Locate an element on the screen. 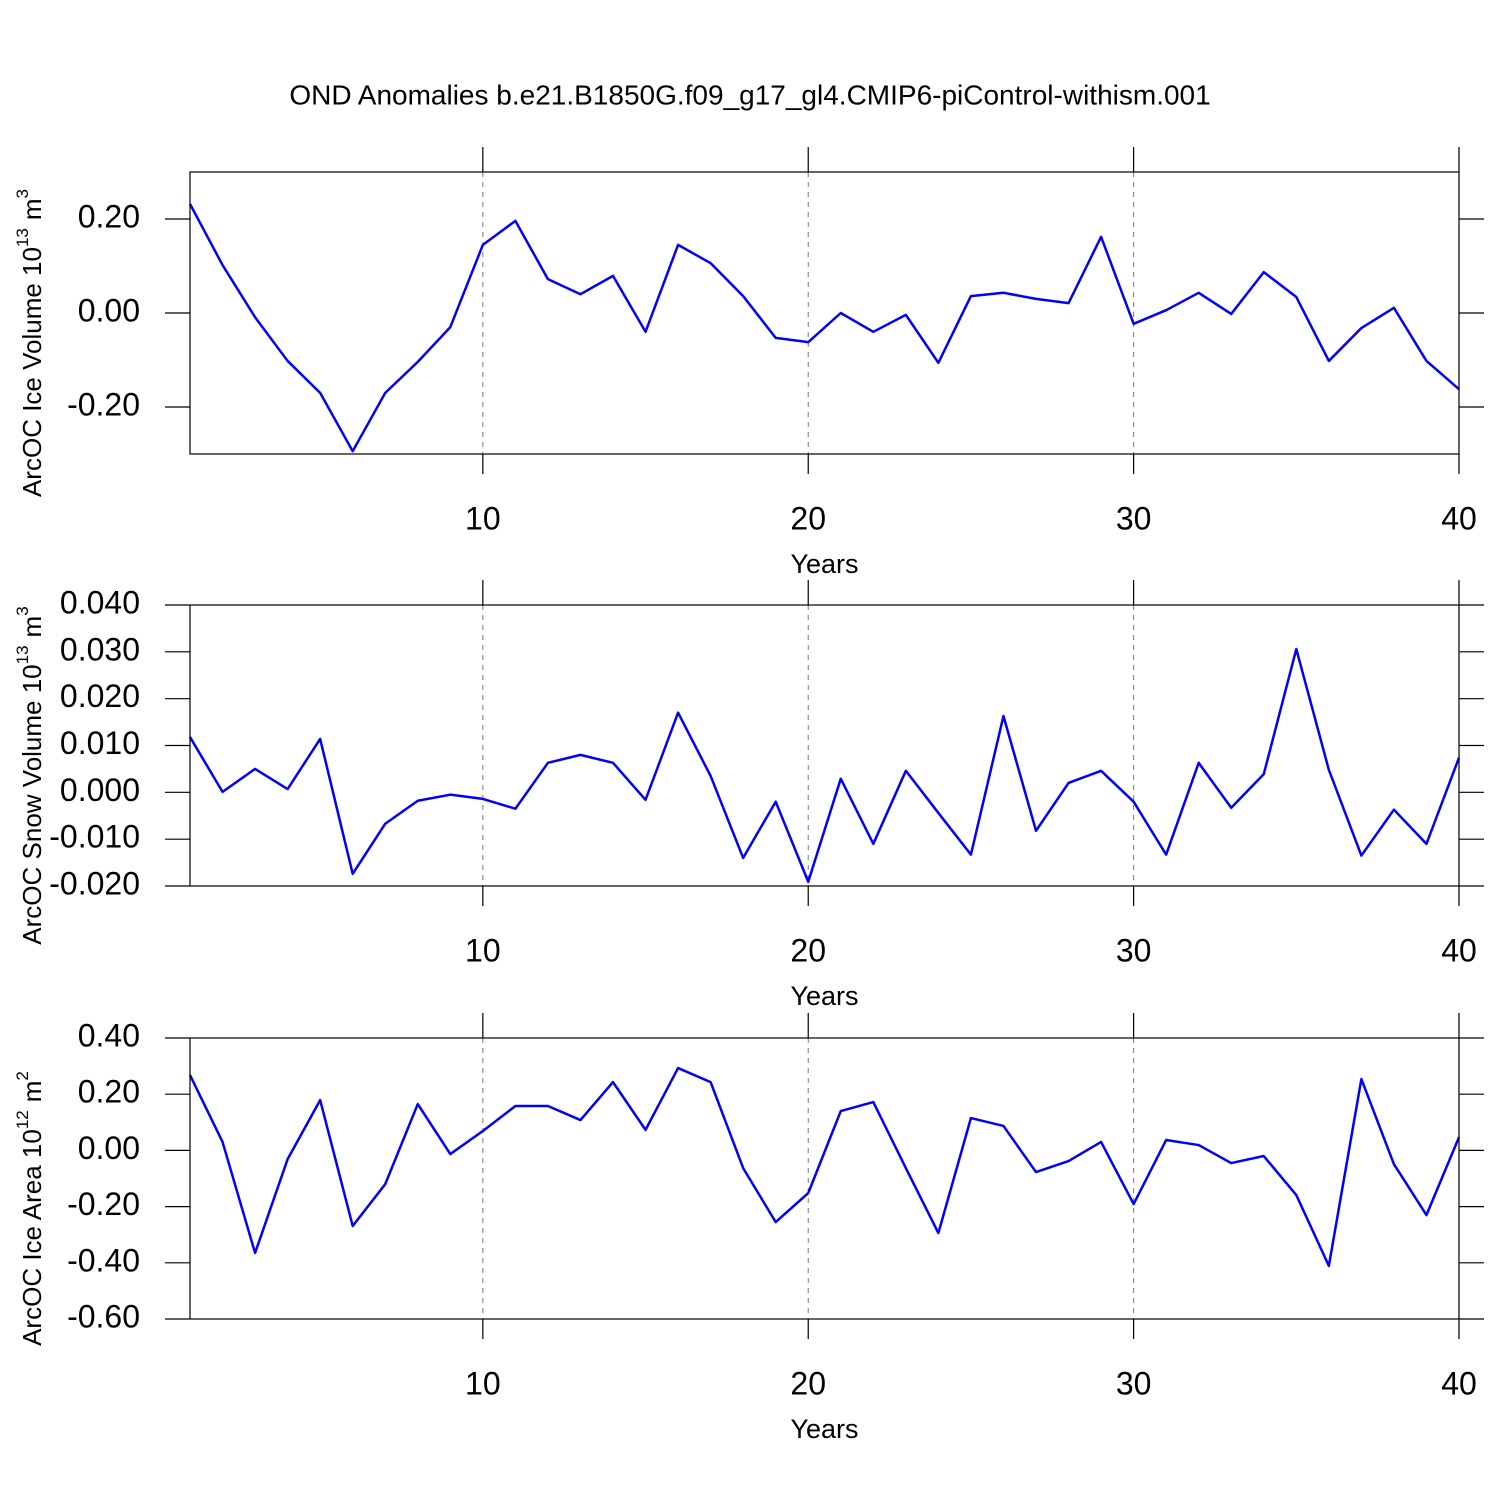  y-tick-label: 0.000 is located at coordinates (100, 790).